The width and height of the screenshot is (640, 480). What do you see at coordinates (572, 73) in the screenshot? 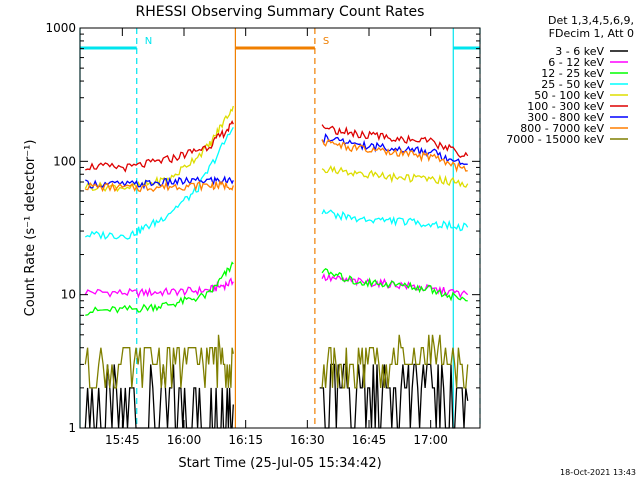
I see `legend-label-2: 12 - 25 keV` at bounding box center [572, 73].